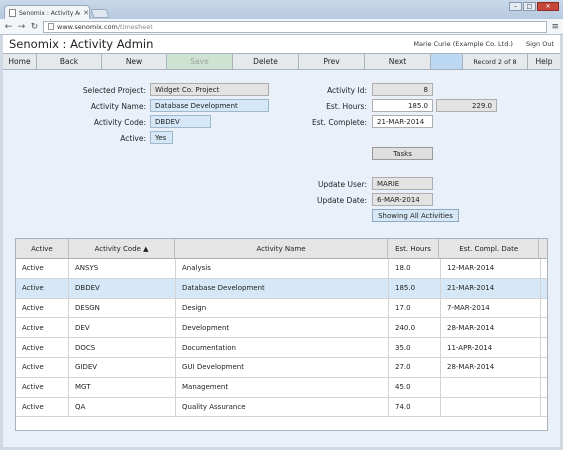 The image size is (563, 450). I want to click on column-header-est-compl-date: Est. Compl. Date, so click(489, 248).